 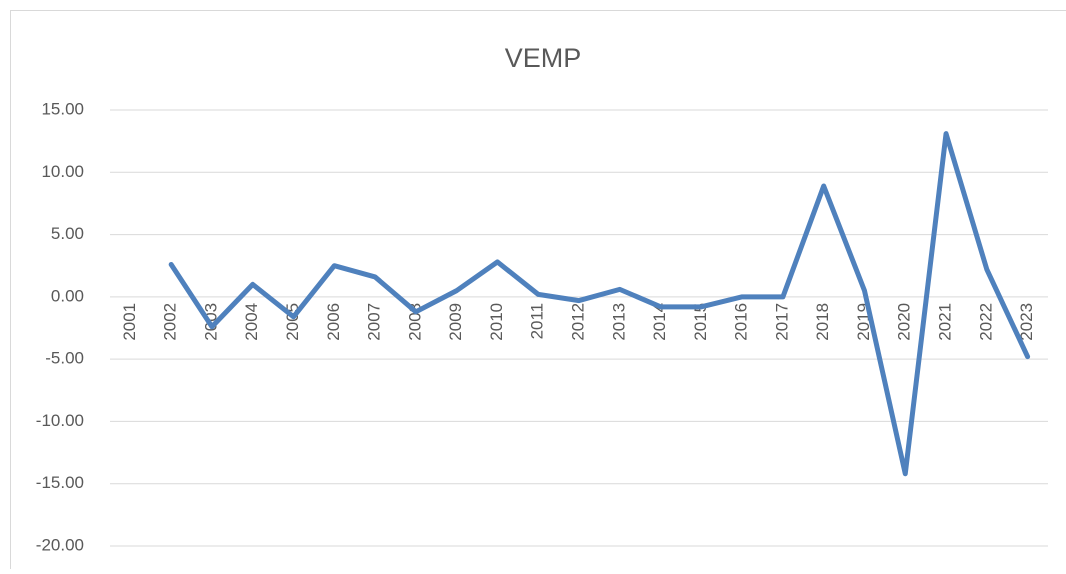 What do you see at coordinates (822, 322) in the screenshot?
I see `x-tick-label: 2018` at bounding box center [822, 322].